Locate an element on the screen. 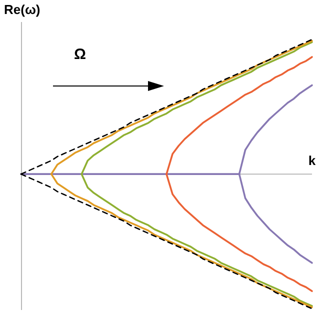 The image size is (332, 326). x-axis-title: k is located at coordinates (312, 160).